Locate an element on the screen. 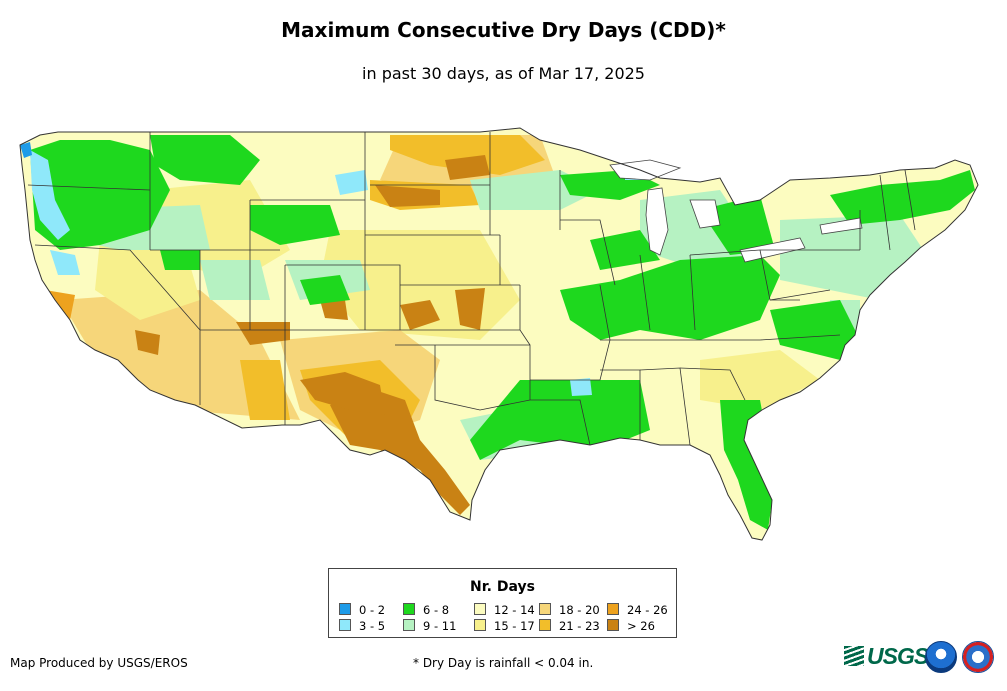  credit-text: Map Produced by USGS/EROS is located at coordinates (99, 663).